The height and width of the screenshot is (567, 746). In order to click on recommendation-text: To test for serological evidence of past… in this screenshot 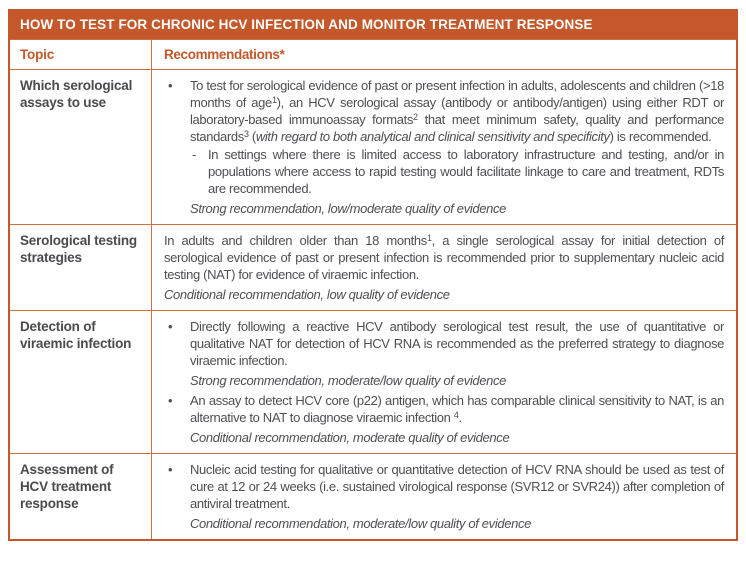, I will do `click(457, 111)`.